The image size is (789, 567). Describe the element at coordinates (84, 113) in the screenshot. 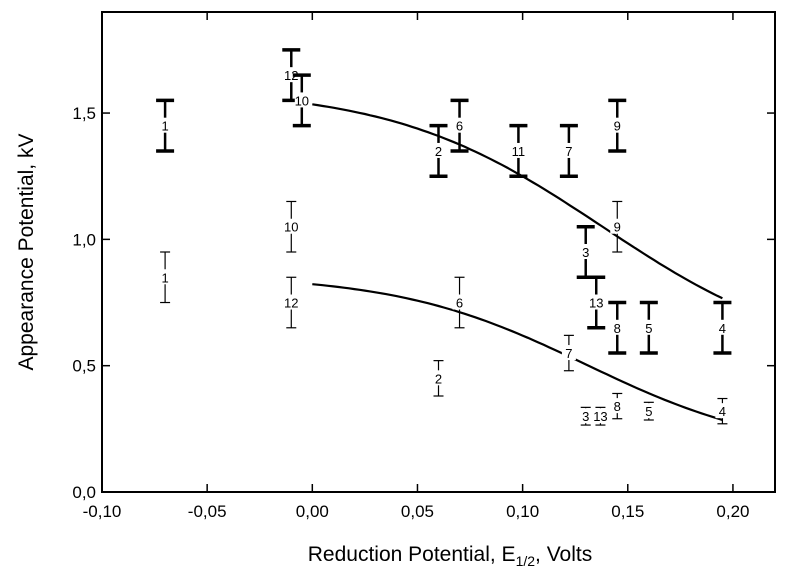

I see `y-tick-label: 1,5` at that location.